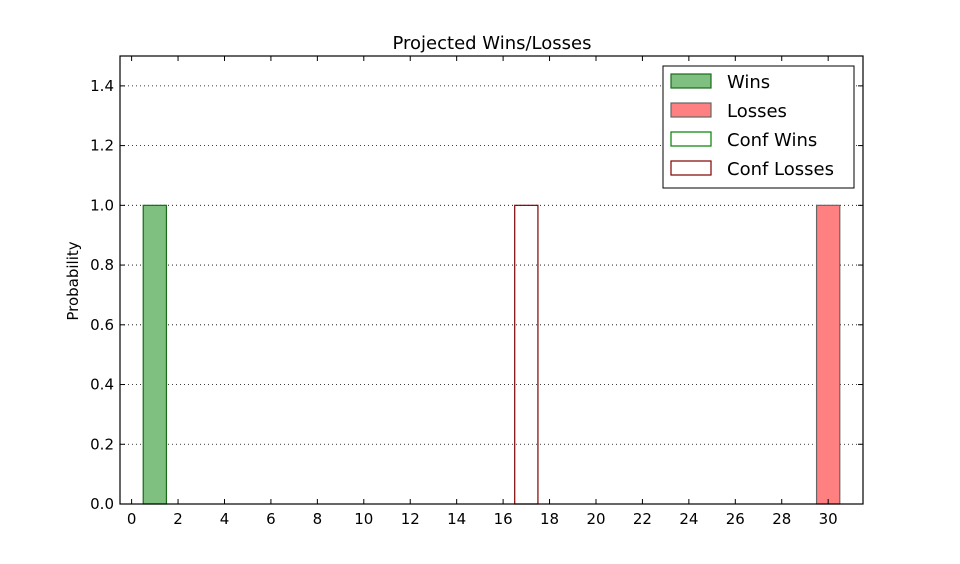 This screenshot has width=960, height=564. What do you see at coordinates (456, 519) in the screenshot?
I see `x-tick-label: 14` at bounding box center [456, 519].